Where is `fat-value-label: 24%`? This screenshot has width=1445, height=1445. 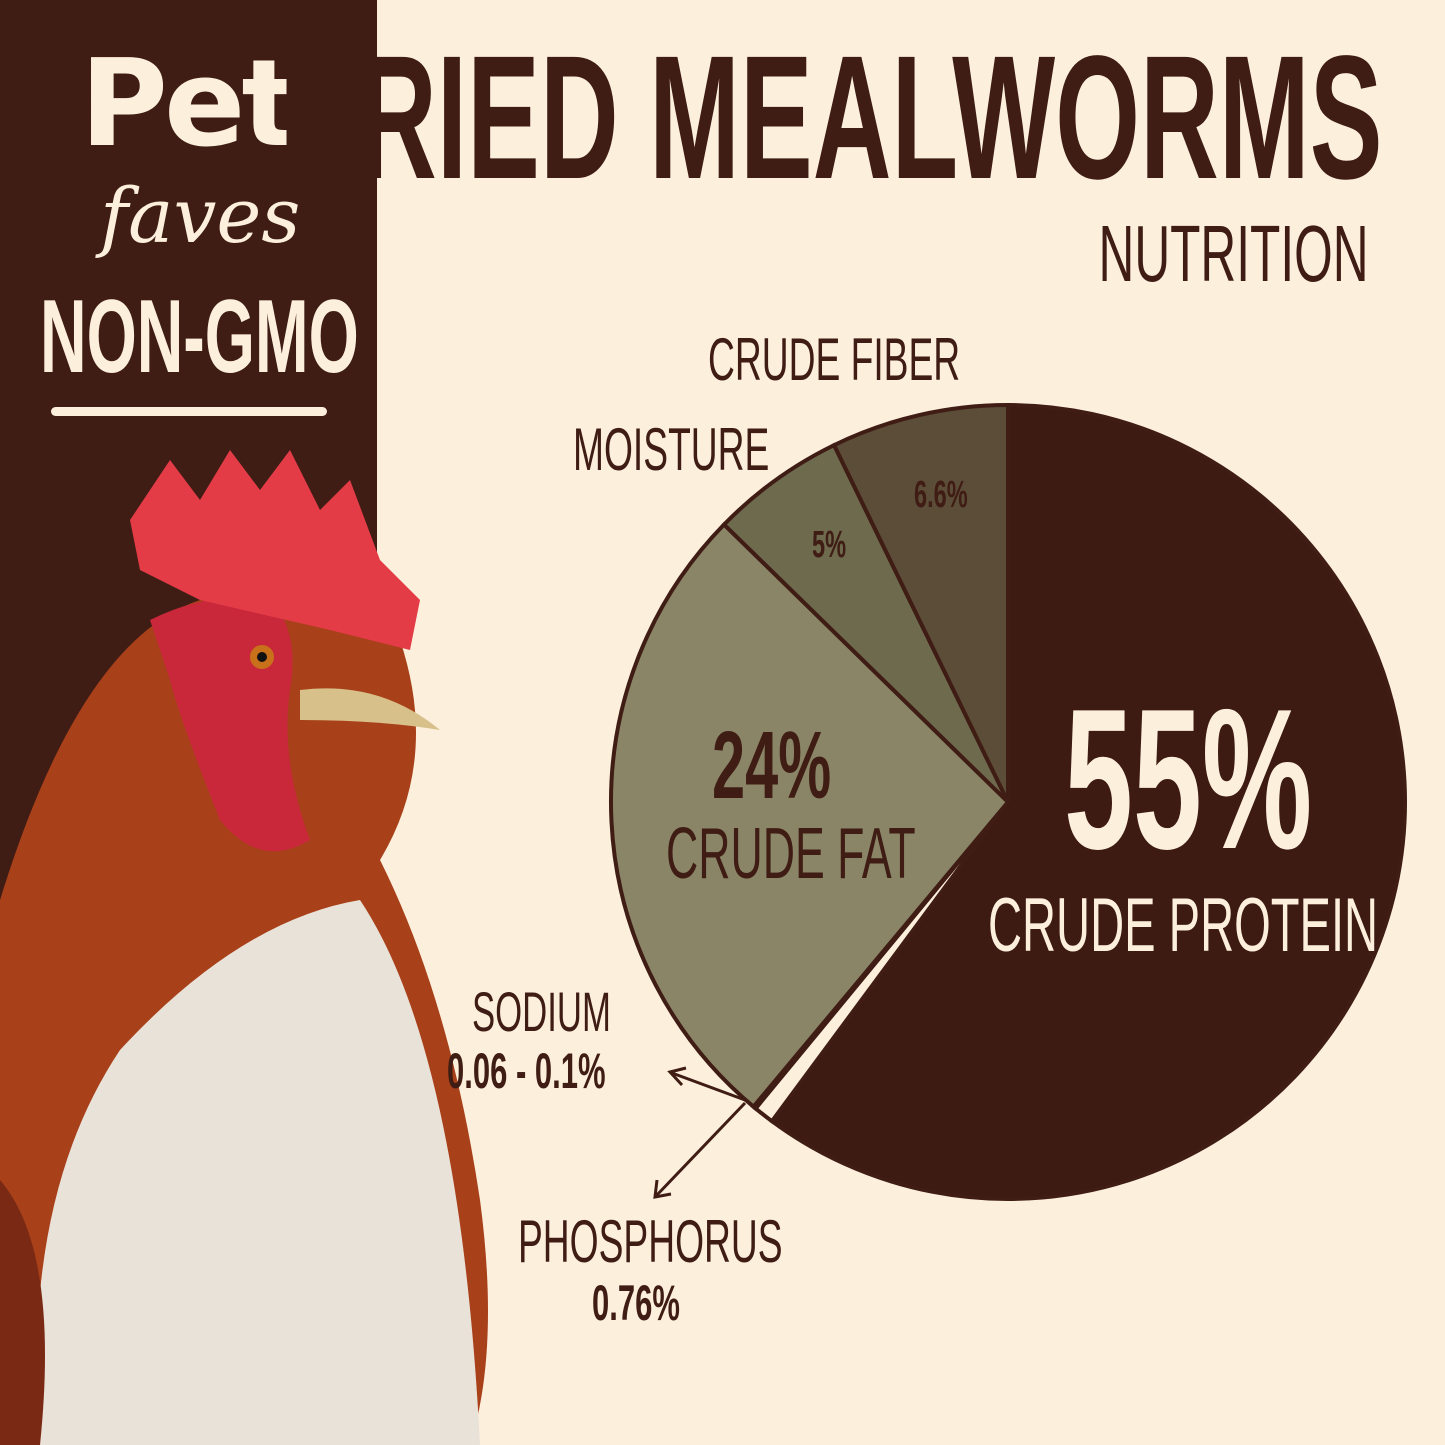
fat-value-label: 24% is located at coordinates (772, 765).